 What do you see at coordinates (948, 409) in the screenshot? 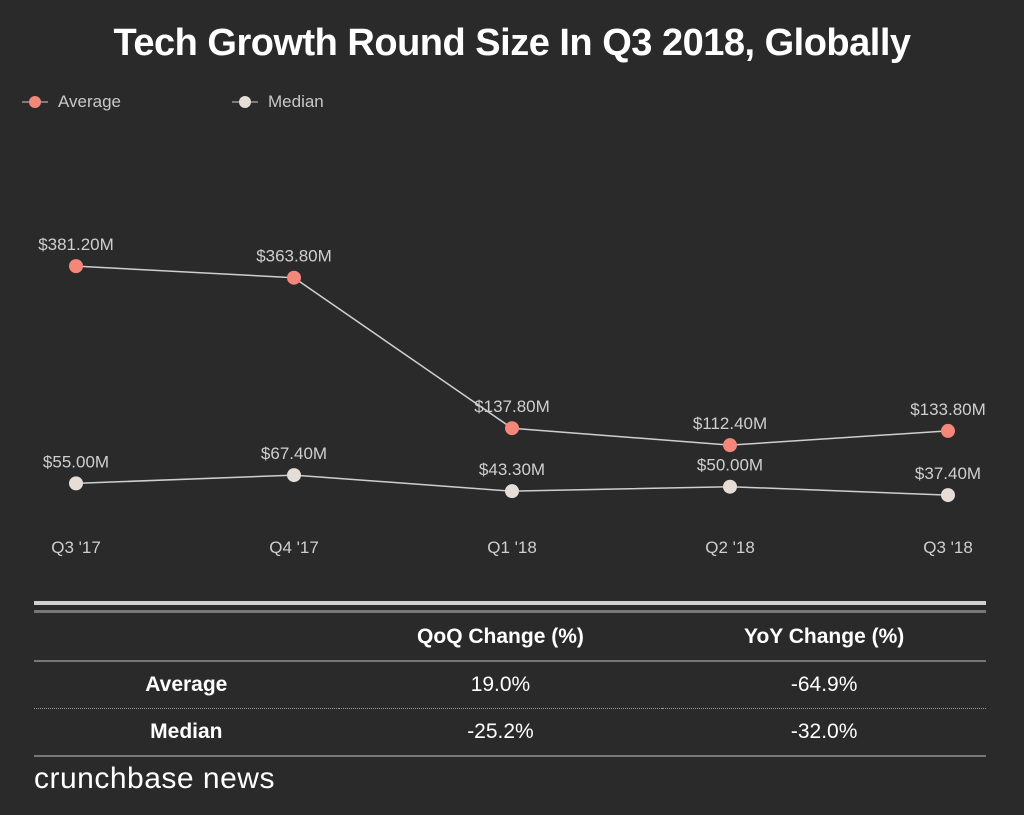
I see `data-label: $133.80M` at bounding box center [948, 409].